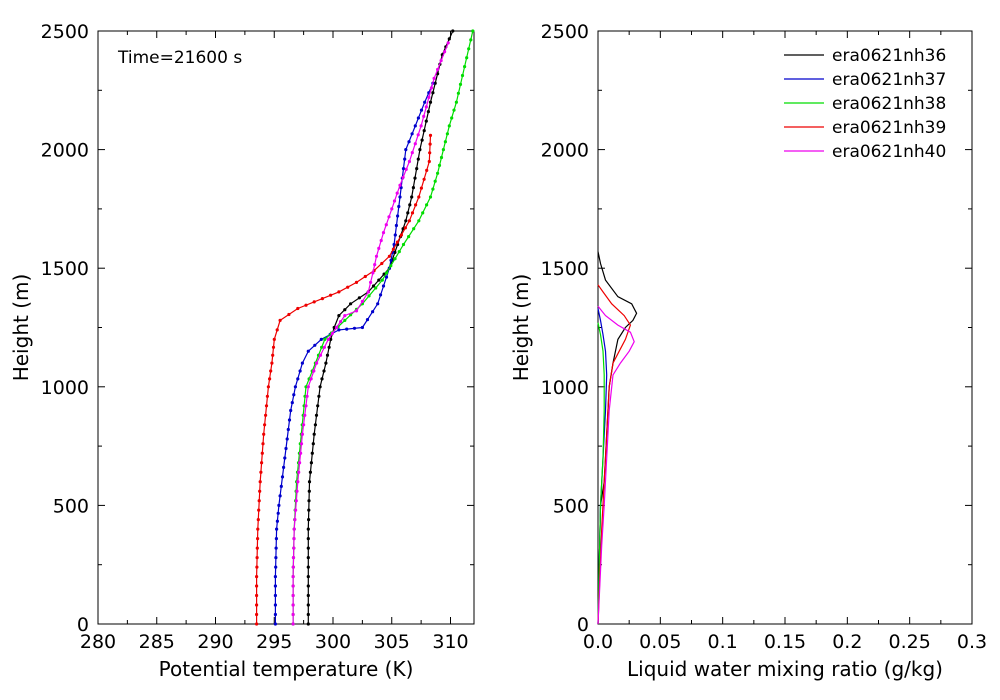 The width and height of the screenshot is (1000, 700). Describe the element at coordinates (847, 642) in the screenshot. I see `x-tick-label: 0.2` at that location.